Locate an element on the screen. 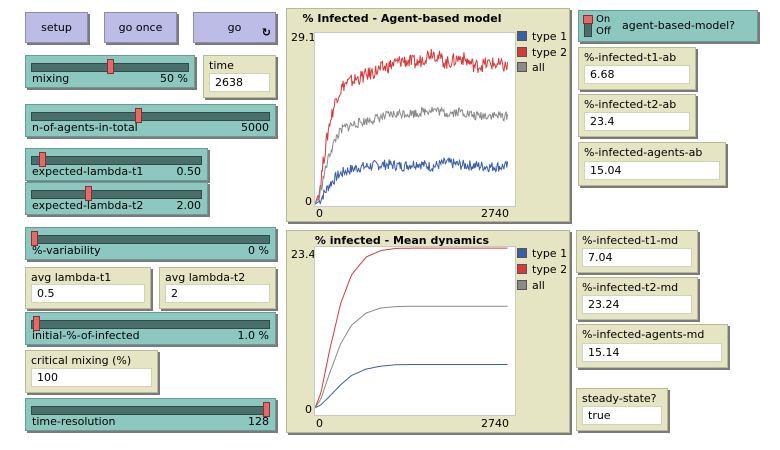 The height and width of the screenshot is (450, 780). infected-agents-md-monitor: %-infected-agents-md 15.14 is located at coordinates (652, 346).